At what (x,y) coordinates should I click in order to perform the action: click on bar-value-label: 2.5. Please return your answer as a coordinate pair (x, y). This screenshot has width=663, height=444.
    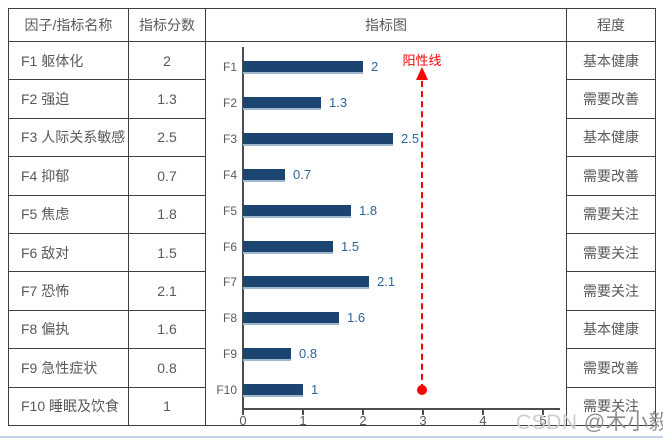
    Looking at the image, I should click on (410, 138).